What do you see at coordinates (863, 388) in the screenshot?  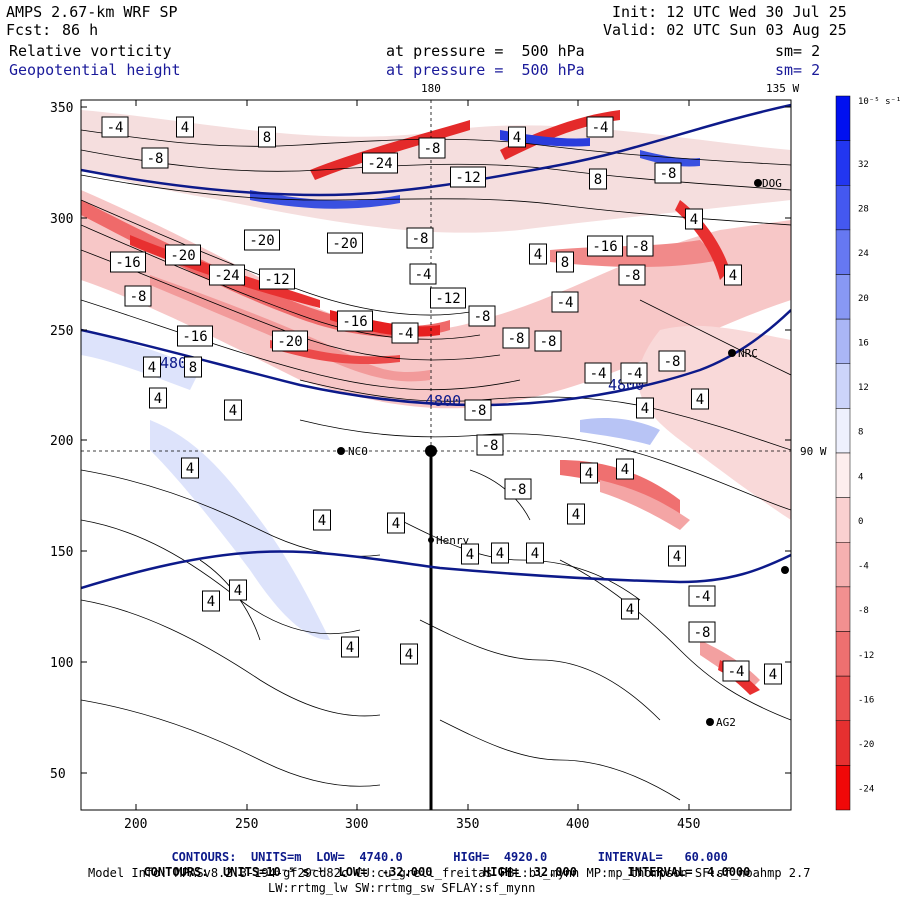 I see `colorbar-tick-label: 12` at bounding box center [863, 388].